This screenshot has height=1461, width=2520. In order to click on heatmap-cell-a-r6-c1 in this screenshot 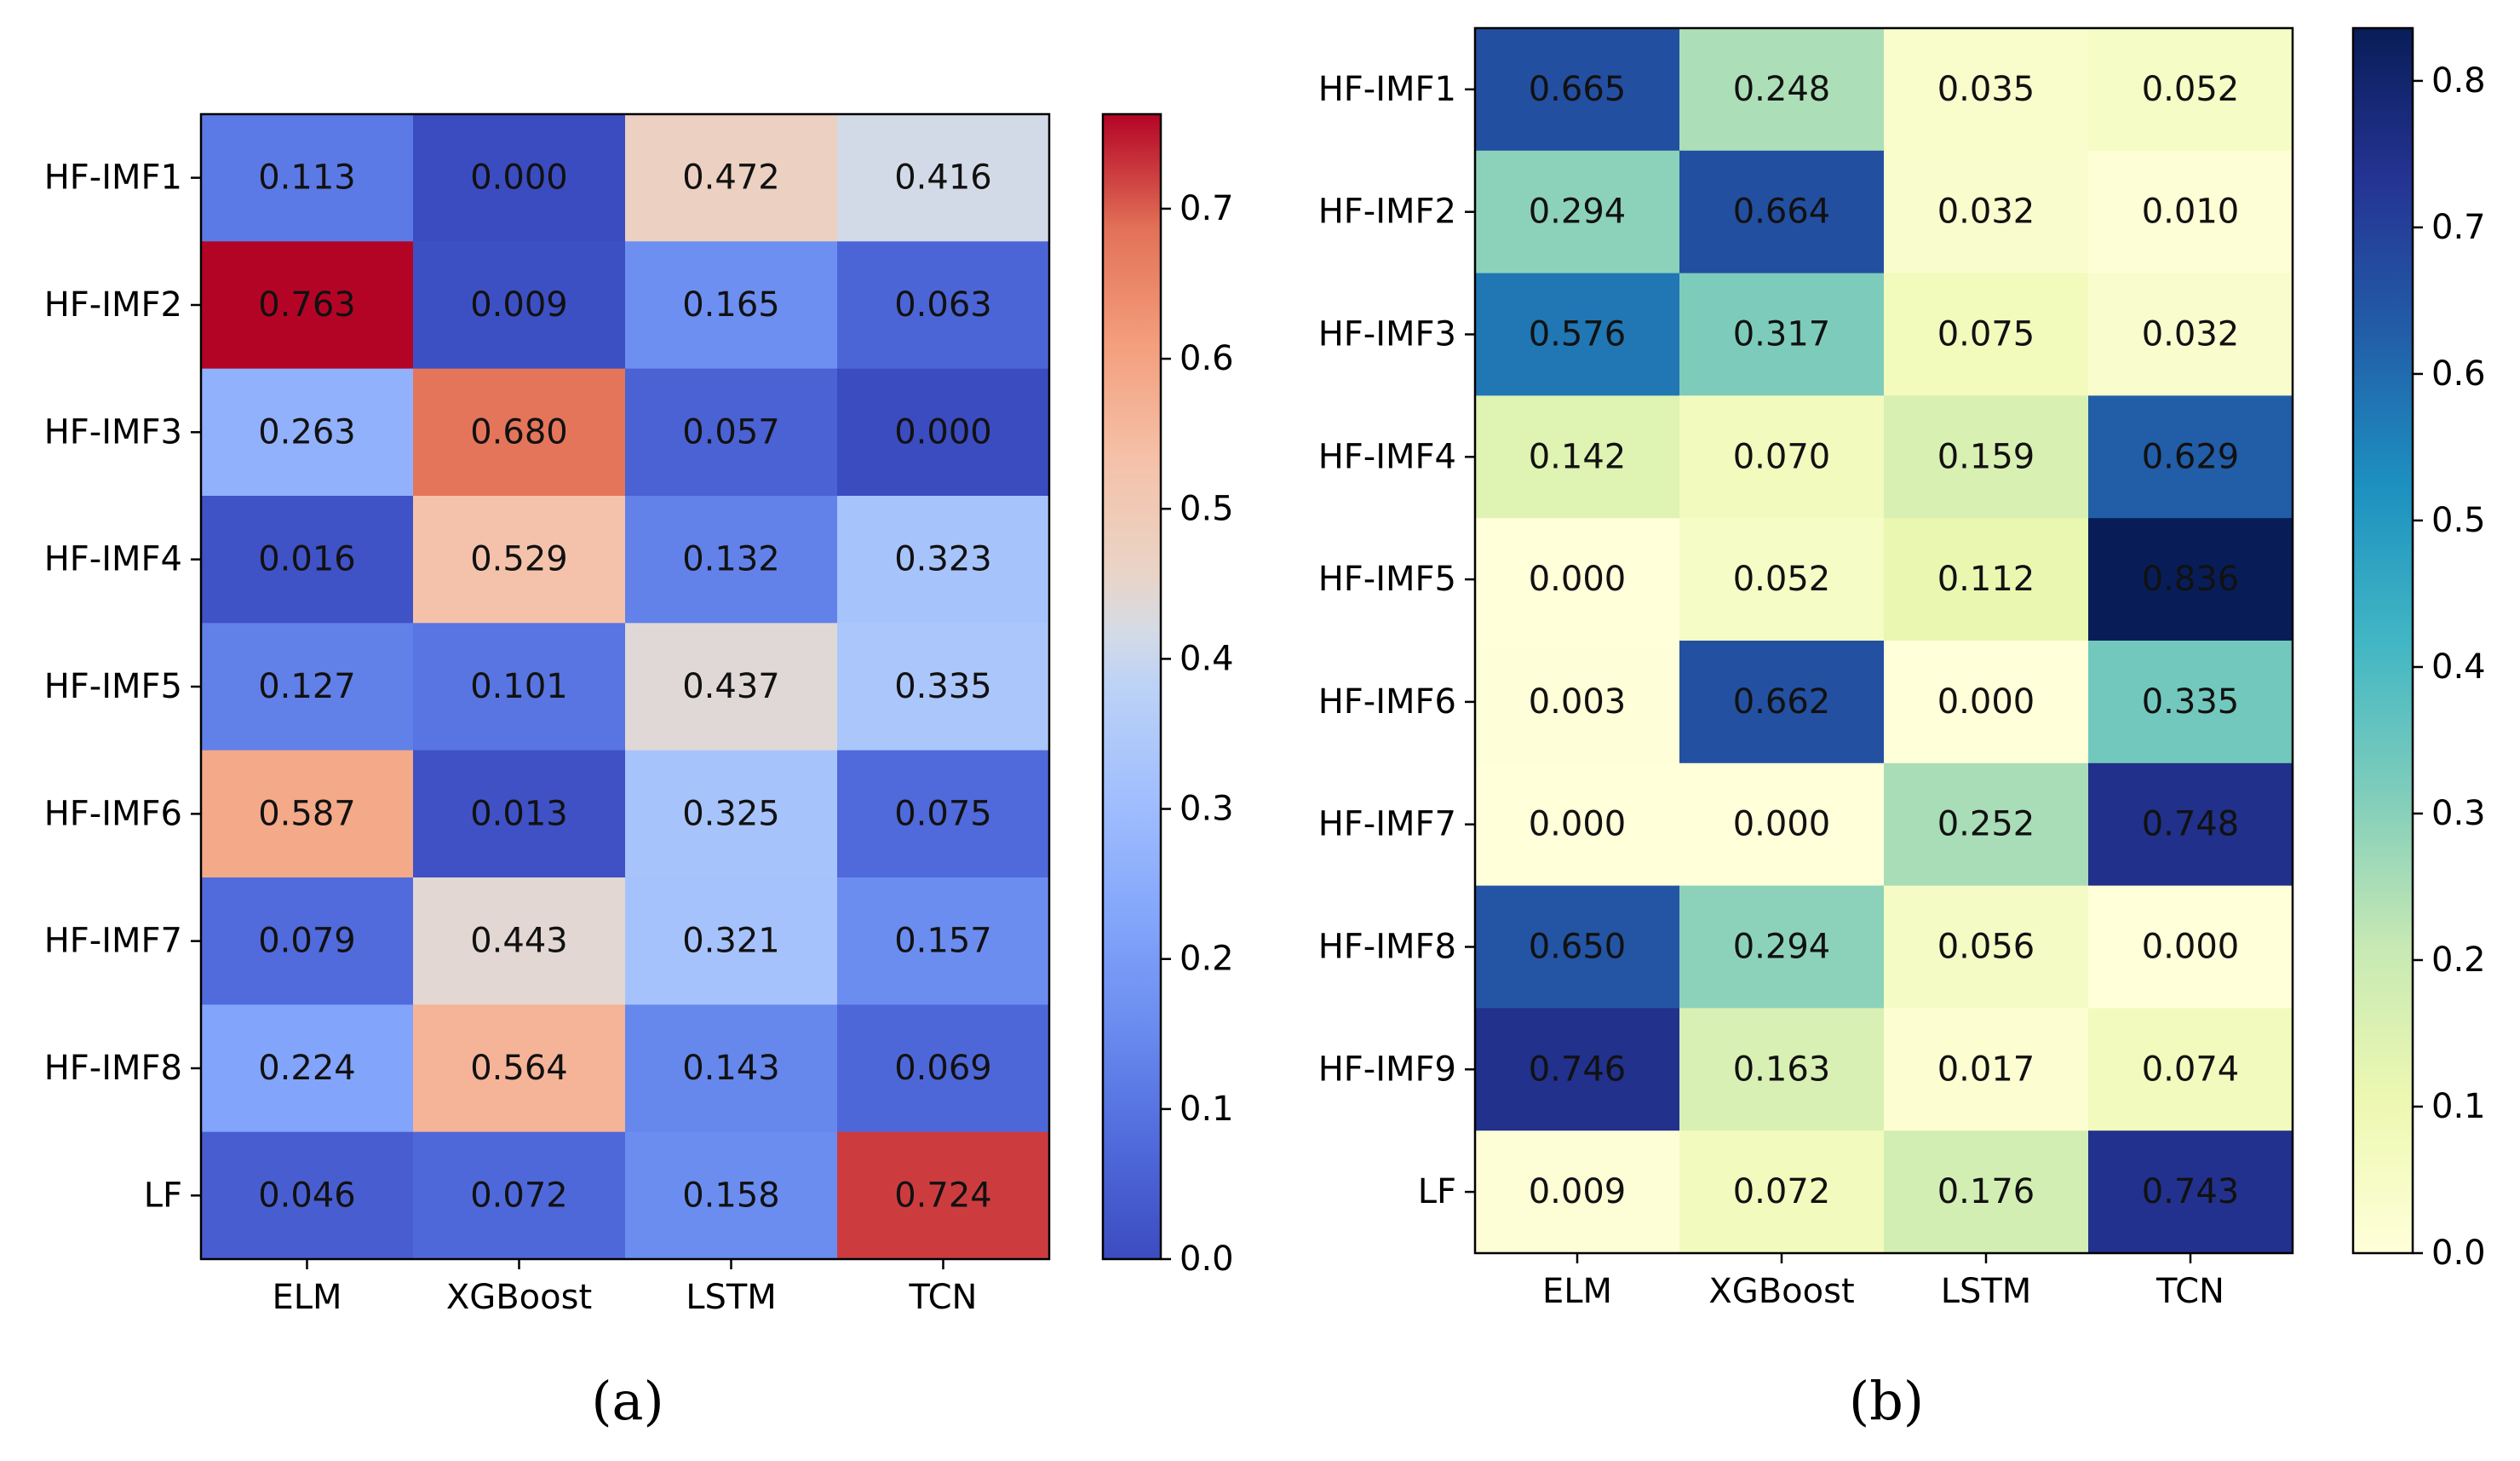, I will do `click(308, 814)`.